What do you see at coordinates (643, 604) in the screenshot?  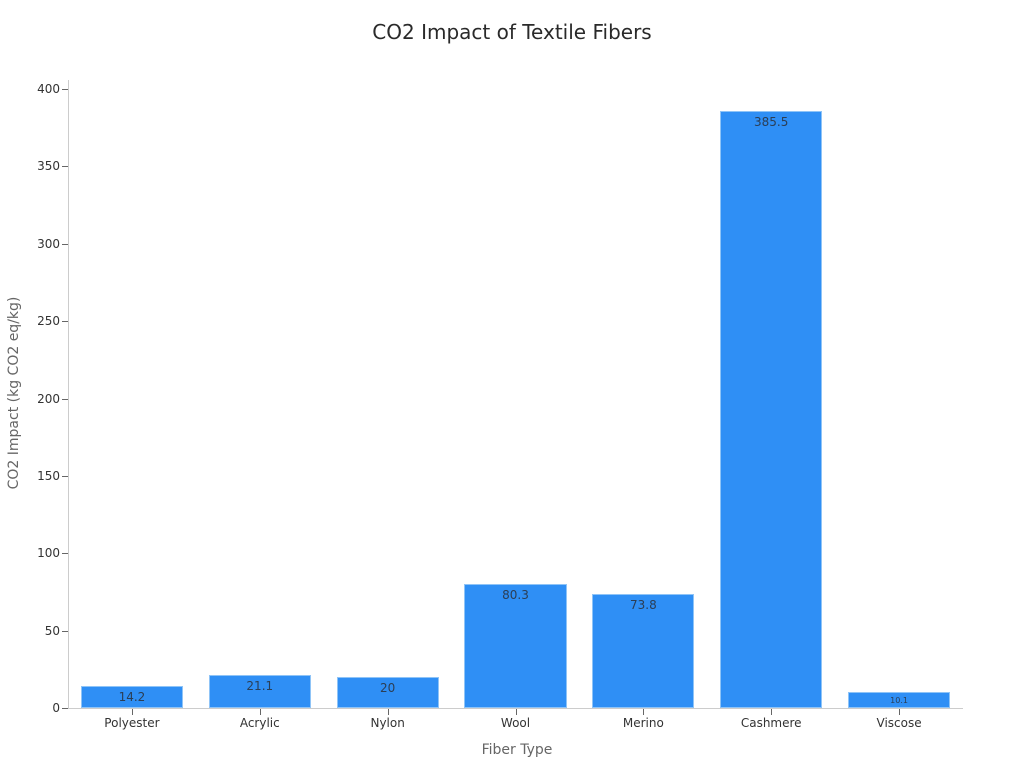 I see `bar-value-label: 73.8` at bounding box center [643, 604].